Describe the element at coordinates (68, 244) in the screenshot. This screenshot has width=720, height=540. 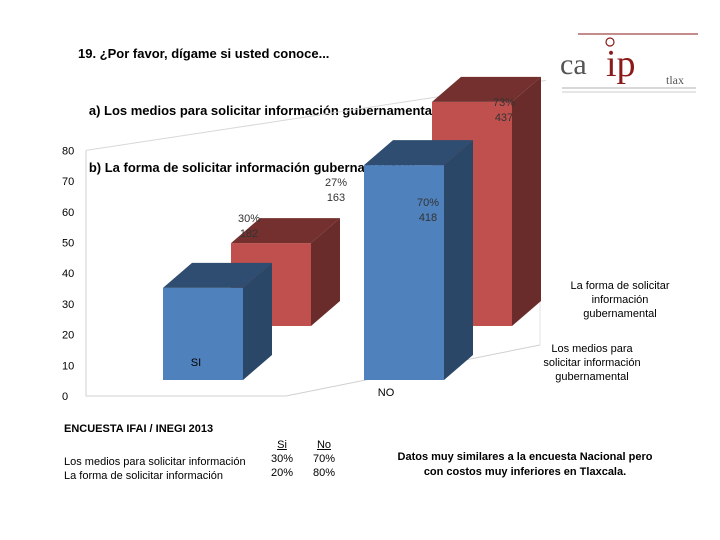
I see `y-tick-label: 50` at that location.